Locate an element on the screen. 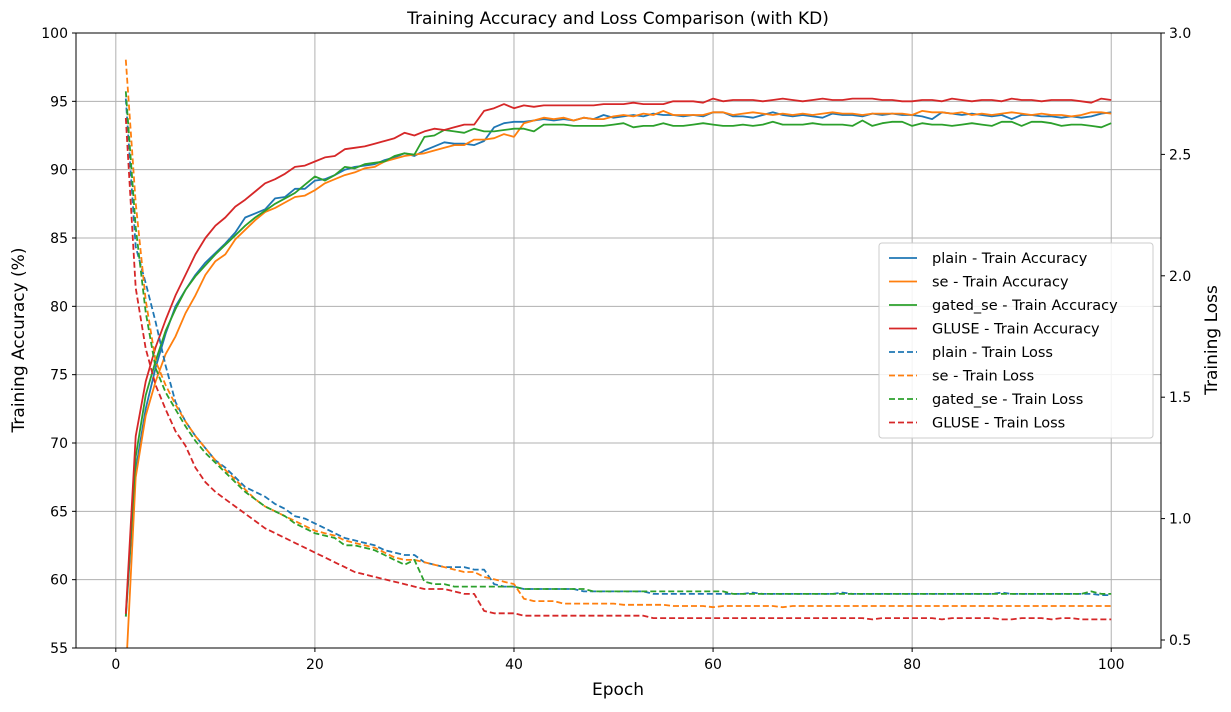  legend-entry: plain - Train Loss is located at coordinates (992, 353).